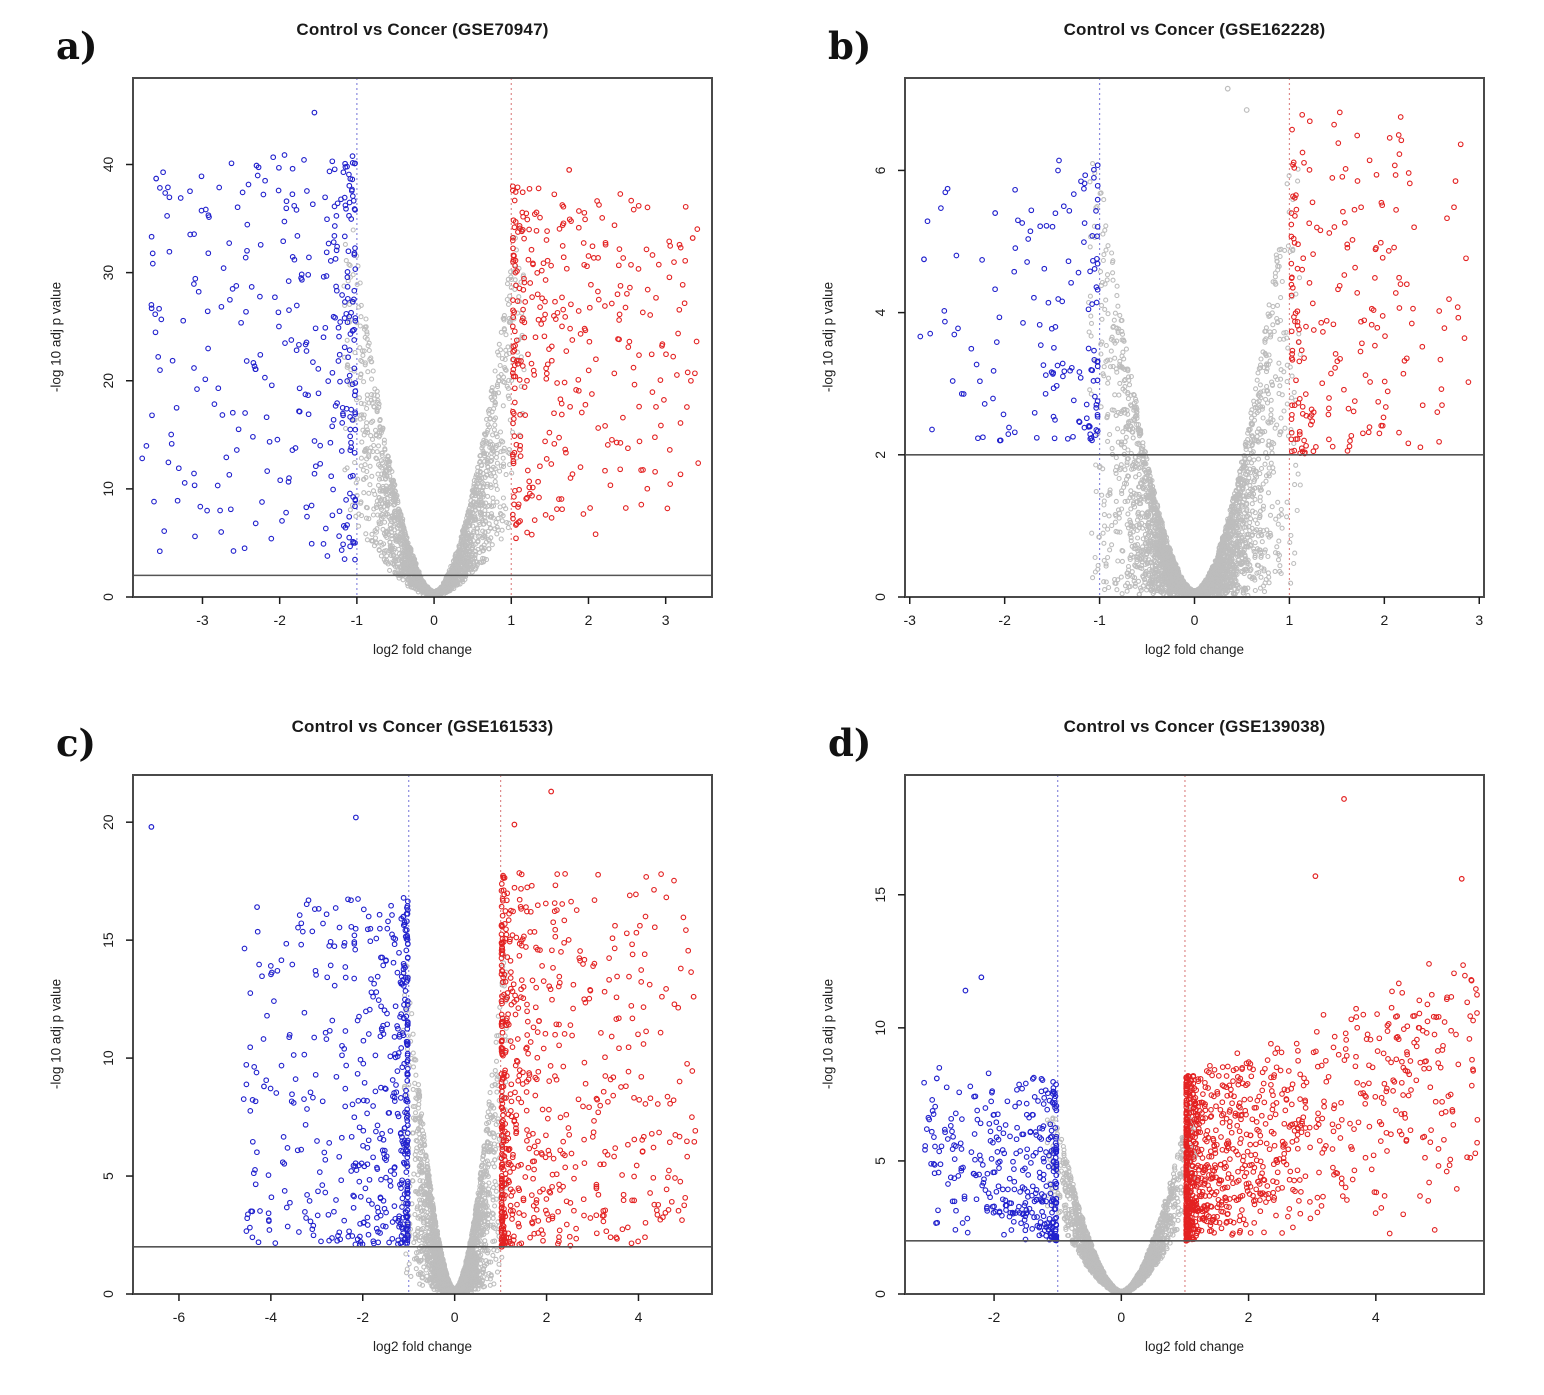 Image resolution: width=1544 pixels, height=1395 pixels. I want to click on panel-a-letter: a), so click(77, 46).